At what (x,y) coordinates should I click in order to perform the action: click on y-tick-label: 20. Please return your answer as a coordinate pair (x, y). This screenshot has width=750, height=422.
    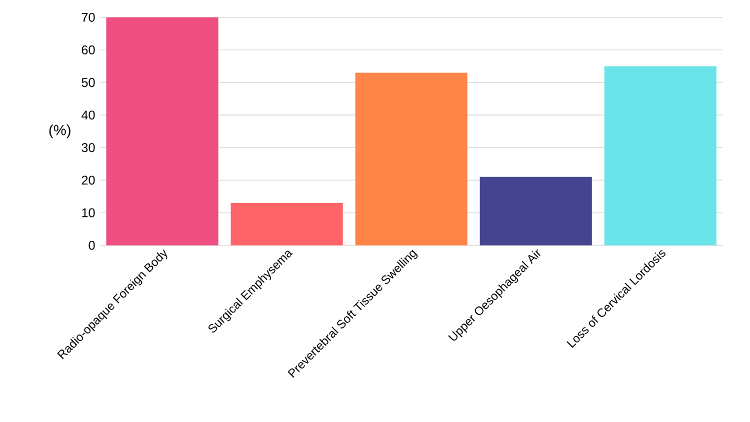
    Looking at the image, I should click on (88, 180).